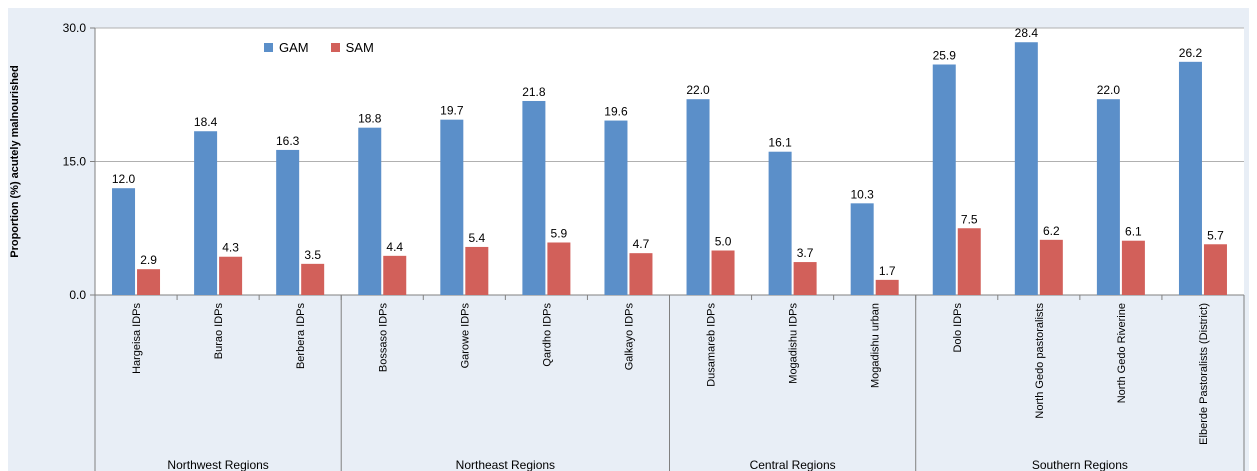 Image resolution: width=1257 pixels, height=471 pixels. What do you see at coordinates (394, 247) in the screenshot?
I see `data-label-sam-3: 4.4` at bounding box center [394, 247].